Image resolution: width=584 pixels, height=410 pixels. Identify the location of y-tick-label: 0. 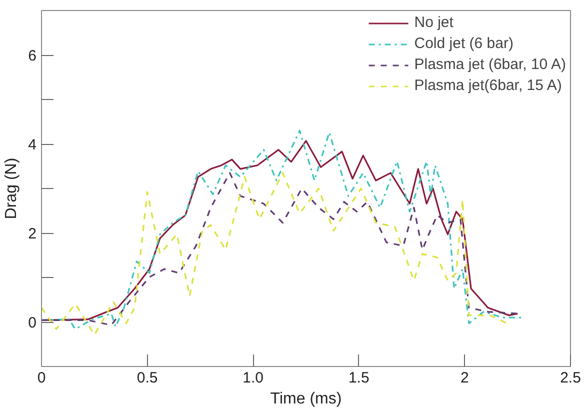
(32, 323).